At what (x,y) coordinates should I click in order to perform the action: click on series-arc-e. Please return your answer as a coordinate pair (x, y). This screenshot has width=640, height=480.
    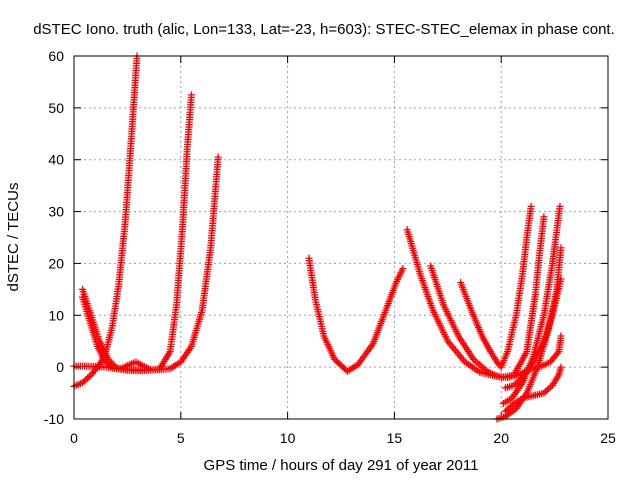
    Looking at the image, I should click on (356, 314).